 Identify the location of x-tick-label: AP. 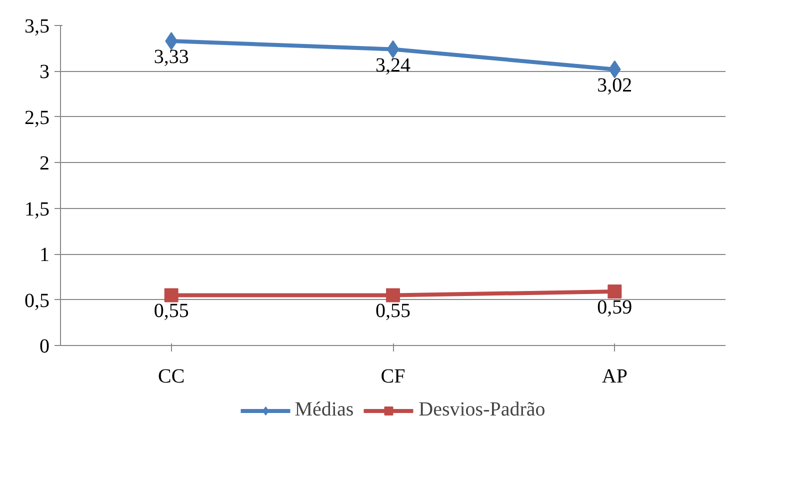
(615, 377).